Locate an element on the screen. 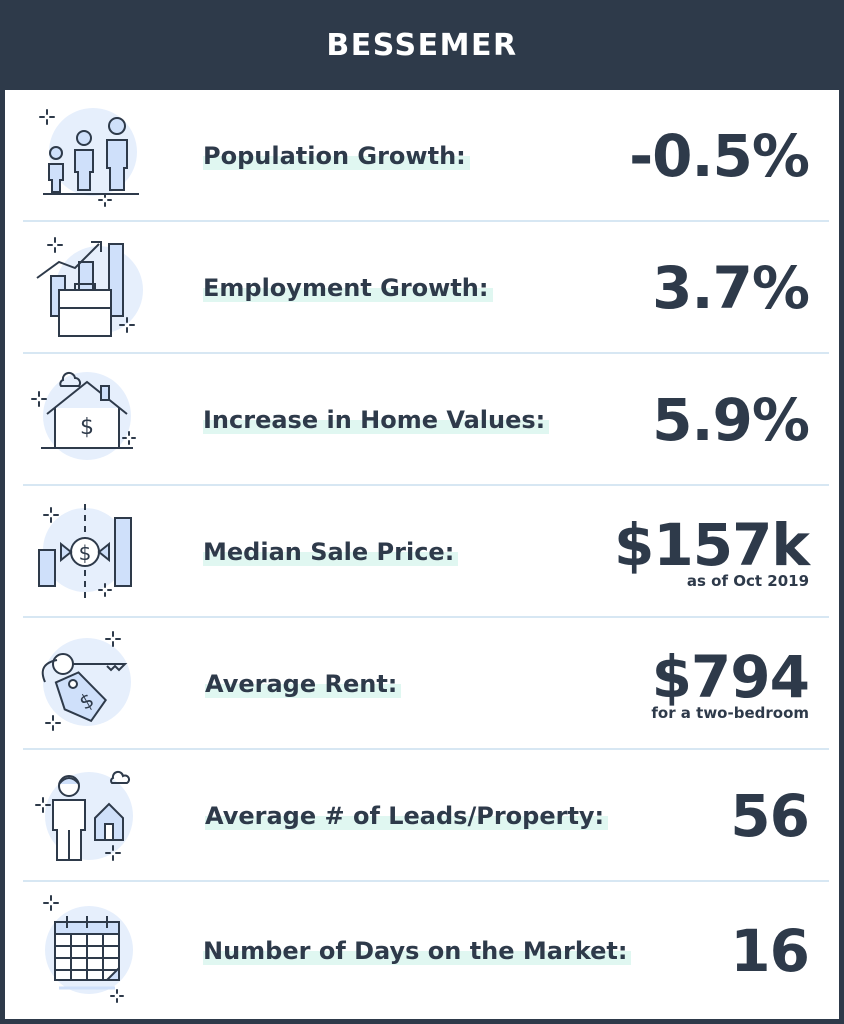 The width and height of the screenshot is (844, 1024). stat-value: 5.9% is located at coordinates (731, 420).